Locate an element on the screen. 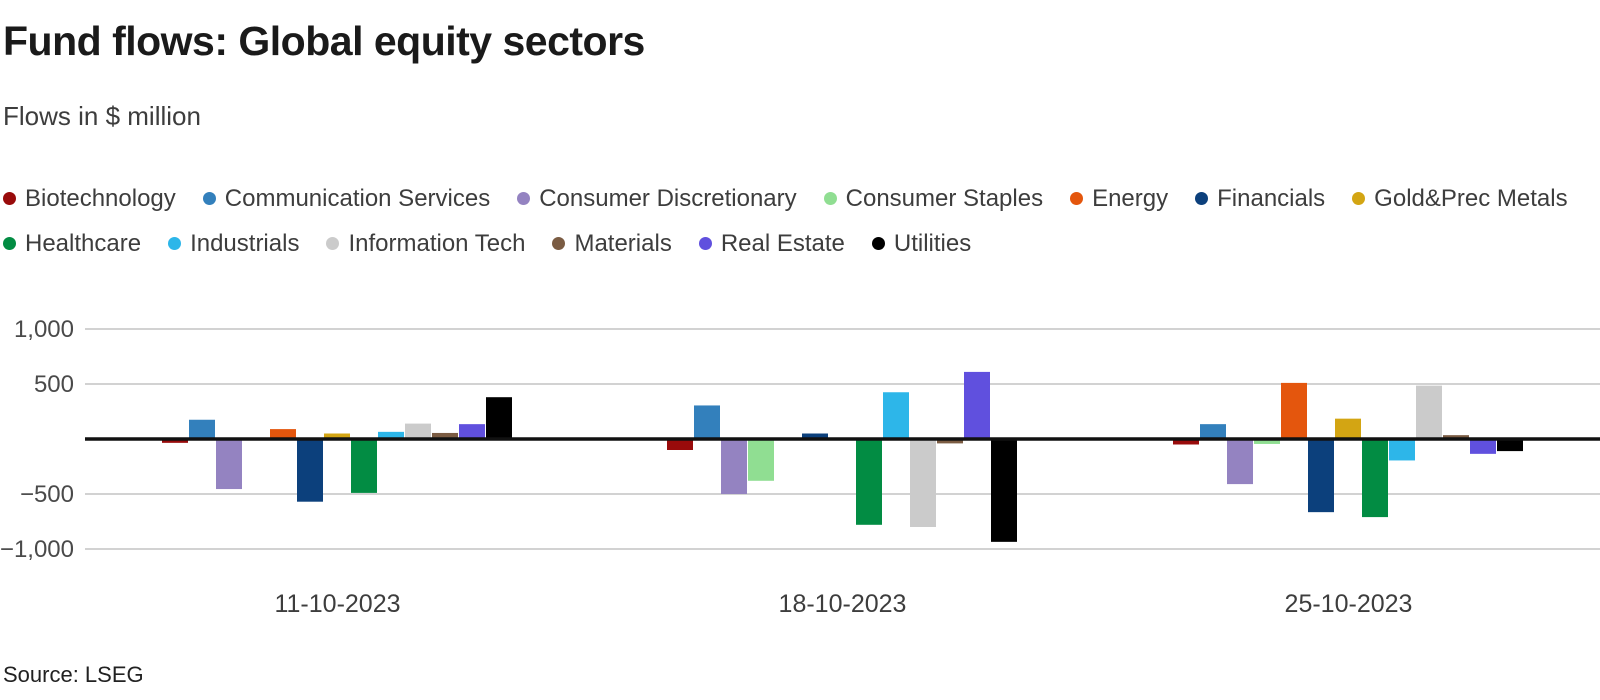 Image resolution: width=1600 pixels, height=700 pixels. legend-label: Energy is located at coordinates (1130, 198).